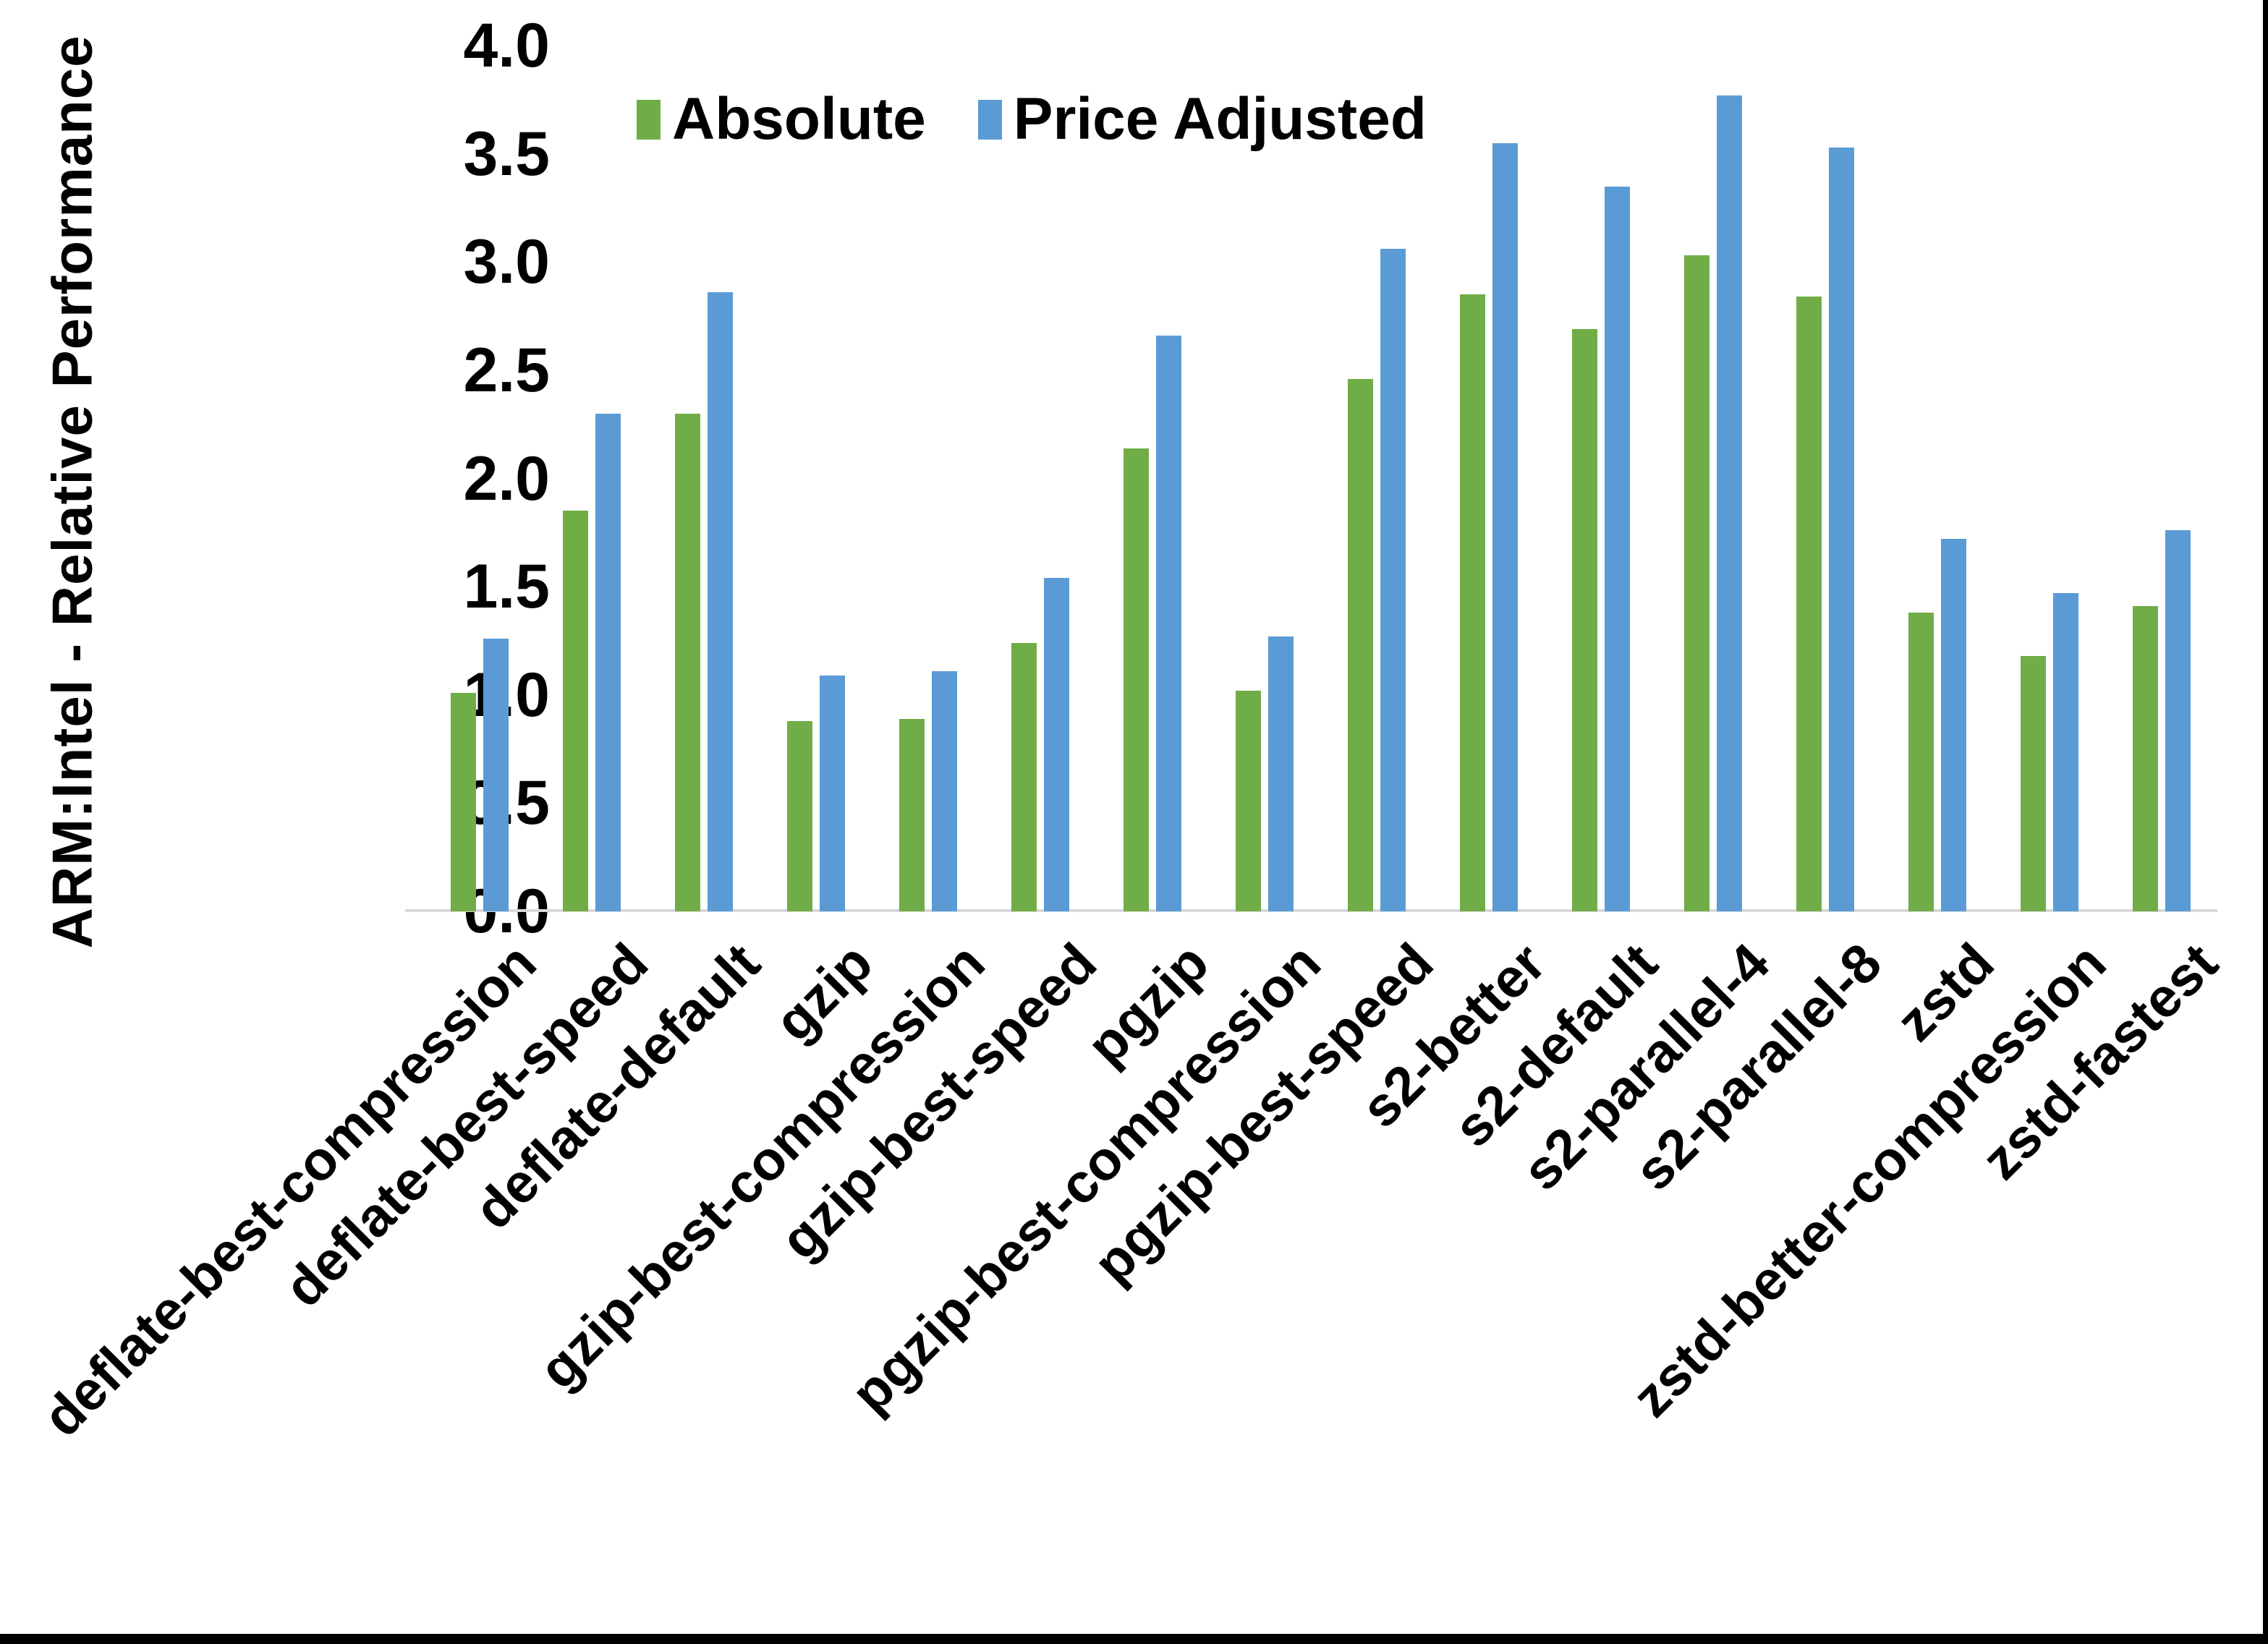 The image size is (2268, 1644). What do you see at coordinates (1360, 644) in the screenshot?
I see `absolute-bar-pgzip-best-speed` at bounding box center [1360, 644].